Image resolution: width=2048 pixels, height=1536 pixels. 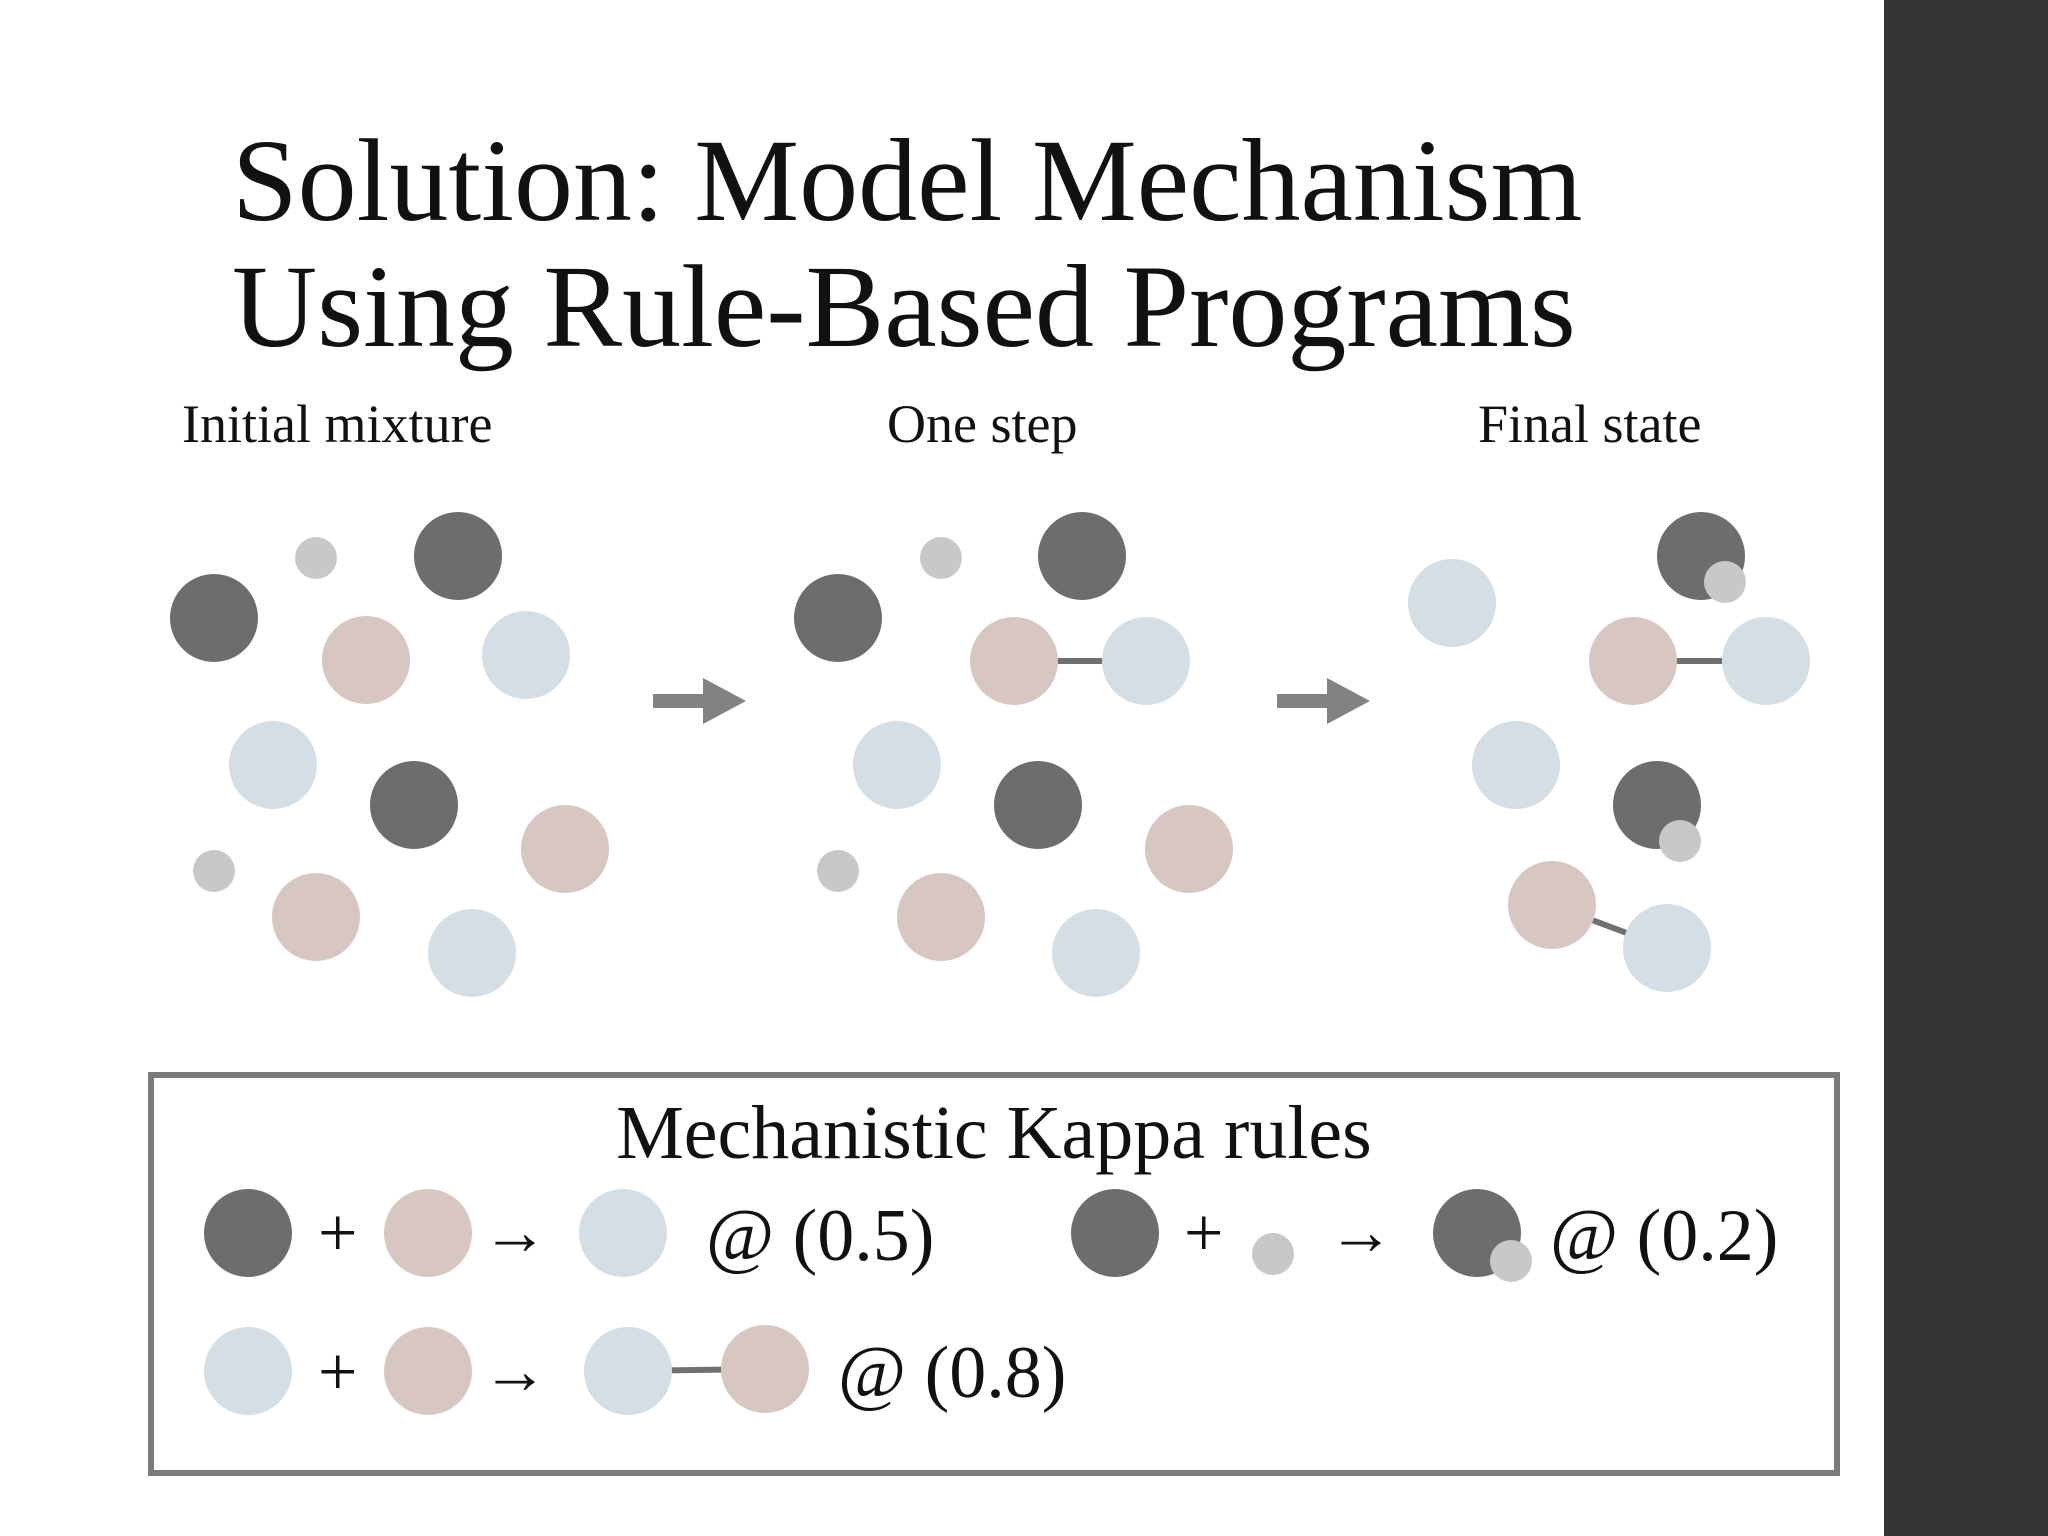 What do you see at coordinates (994, 1133) in the screenshot?
I see `rules-title: Mechanistic Kappa rules` at bounding box center [994, 1133].